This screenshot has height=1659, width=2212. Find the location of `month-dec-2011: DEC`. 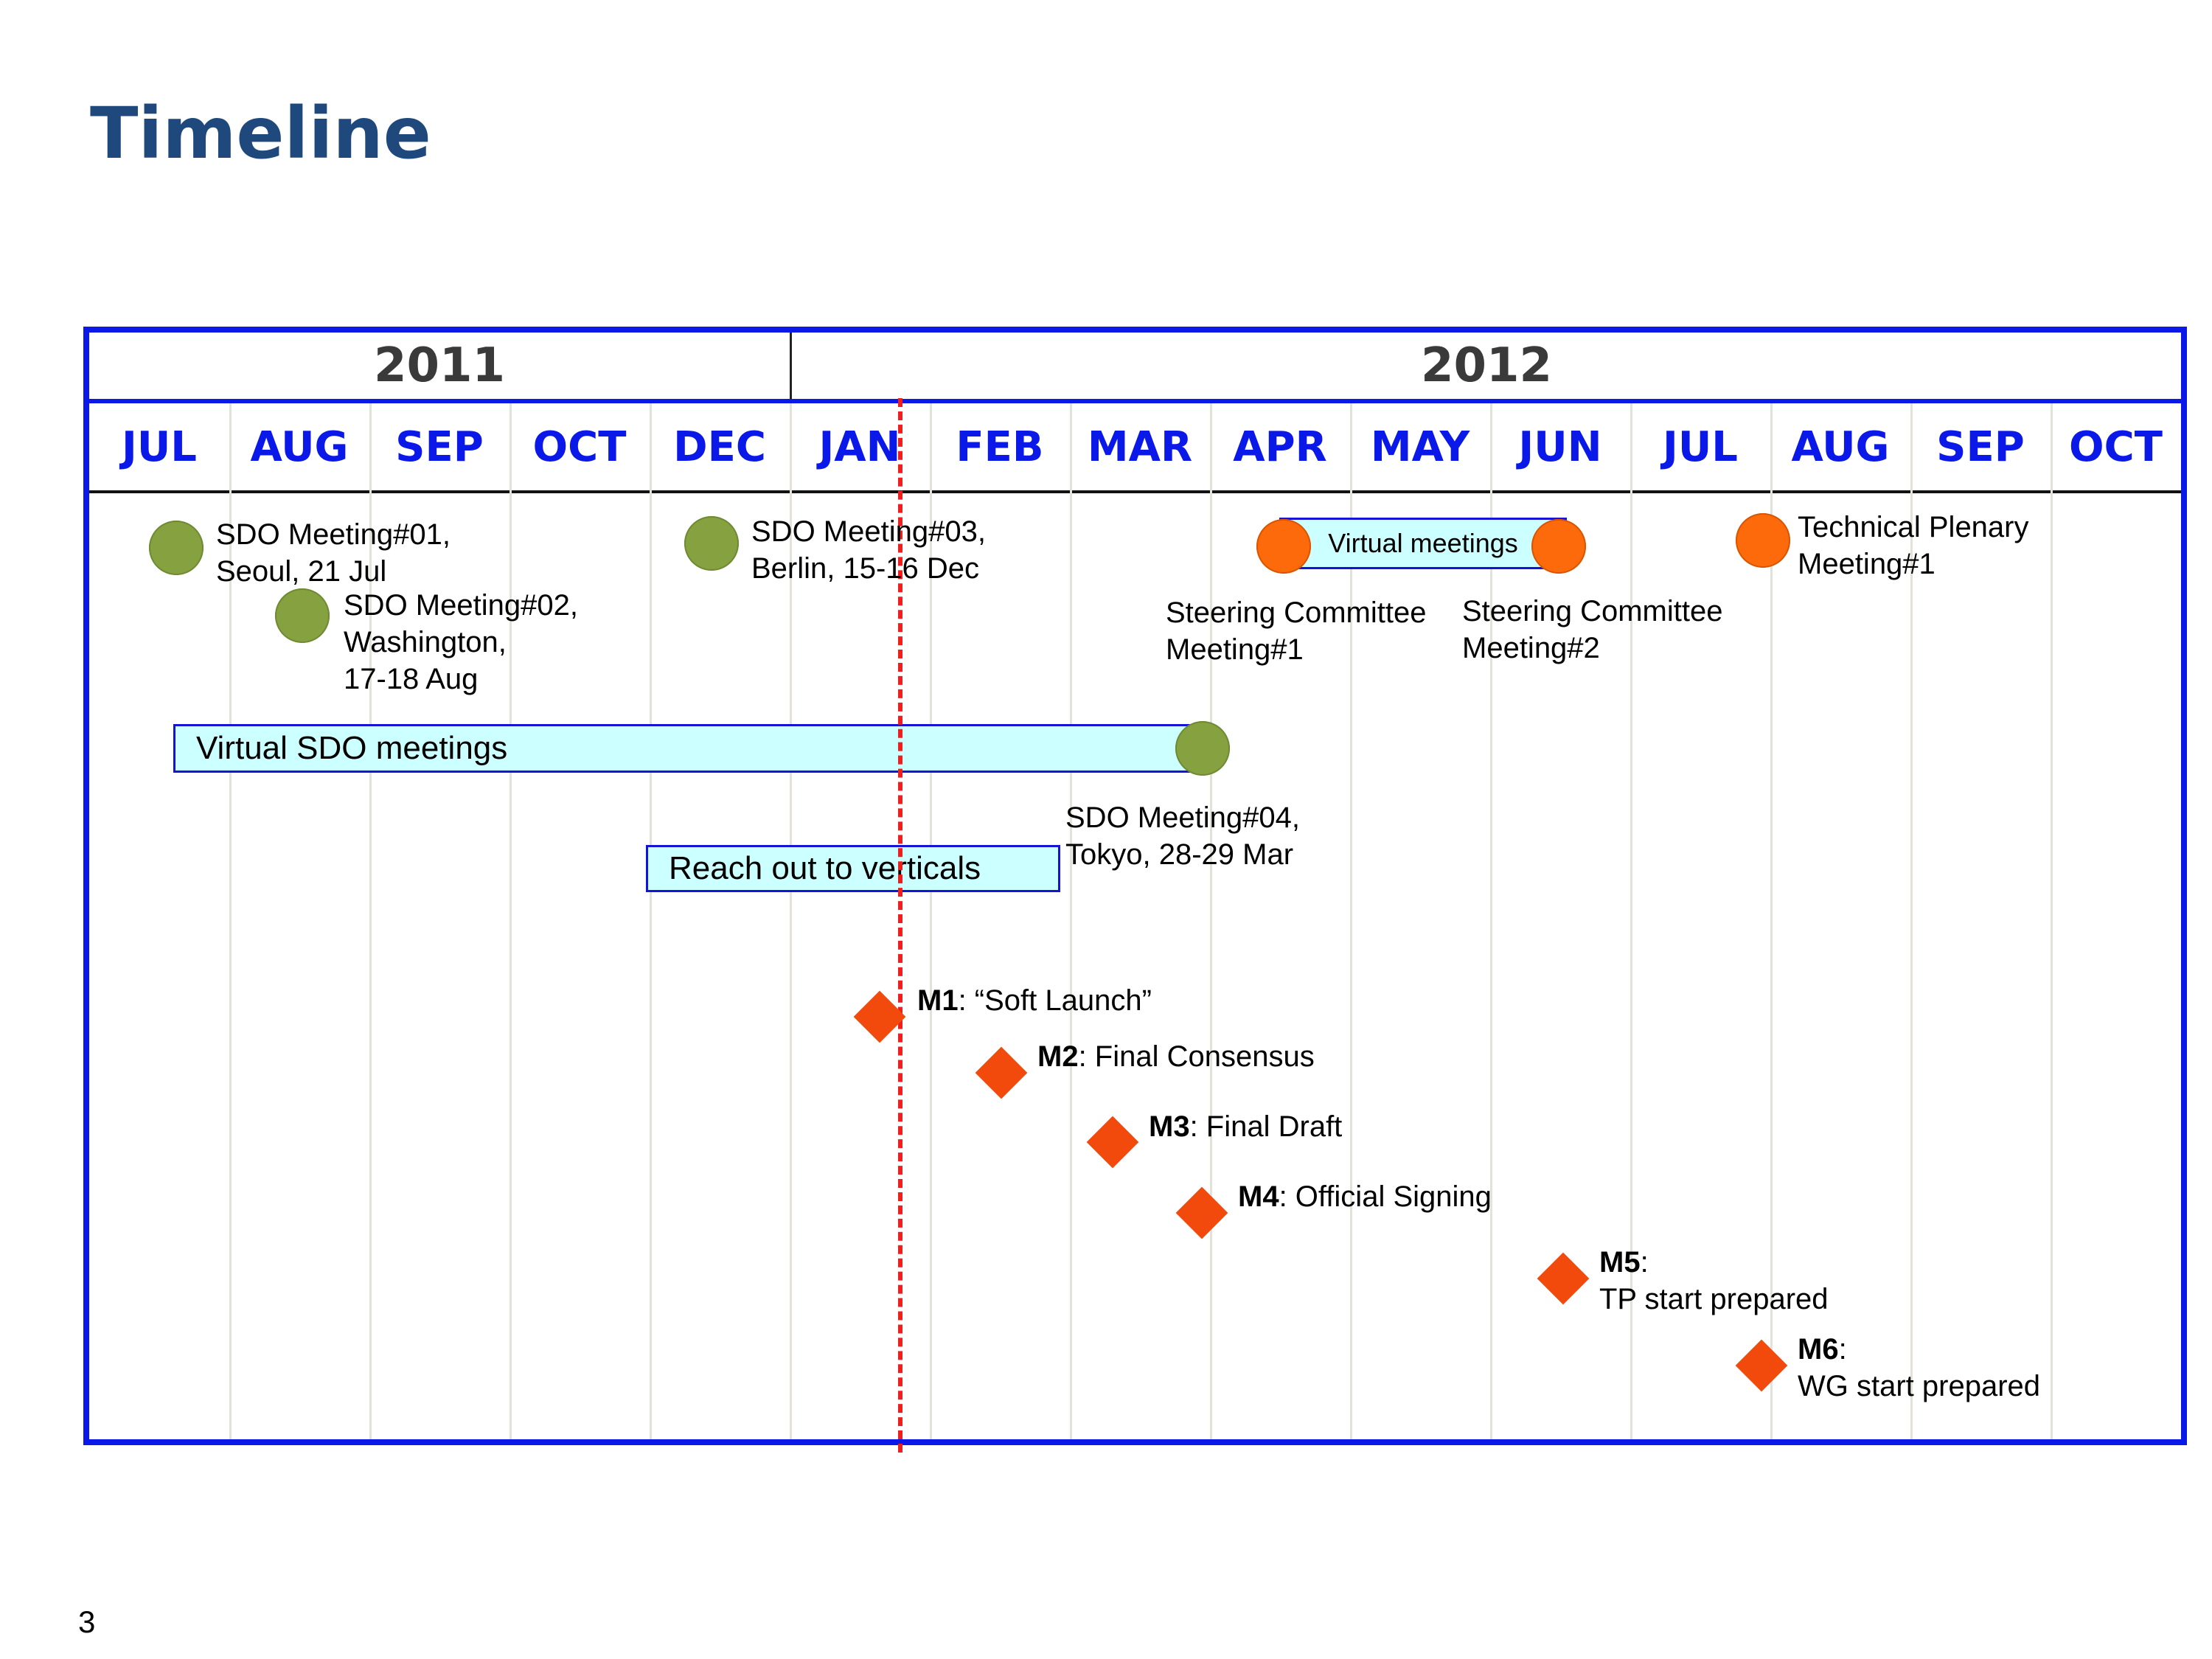

month-dec-2011: DEC is located at coordinates (719, 446).